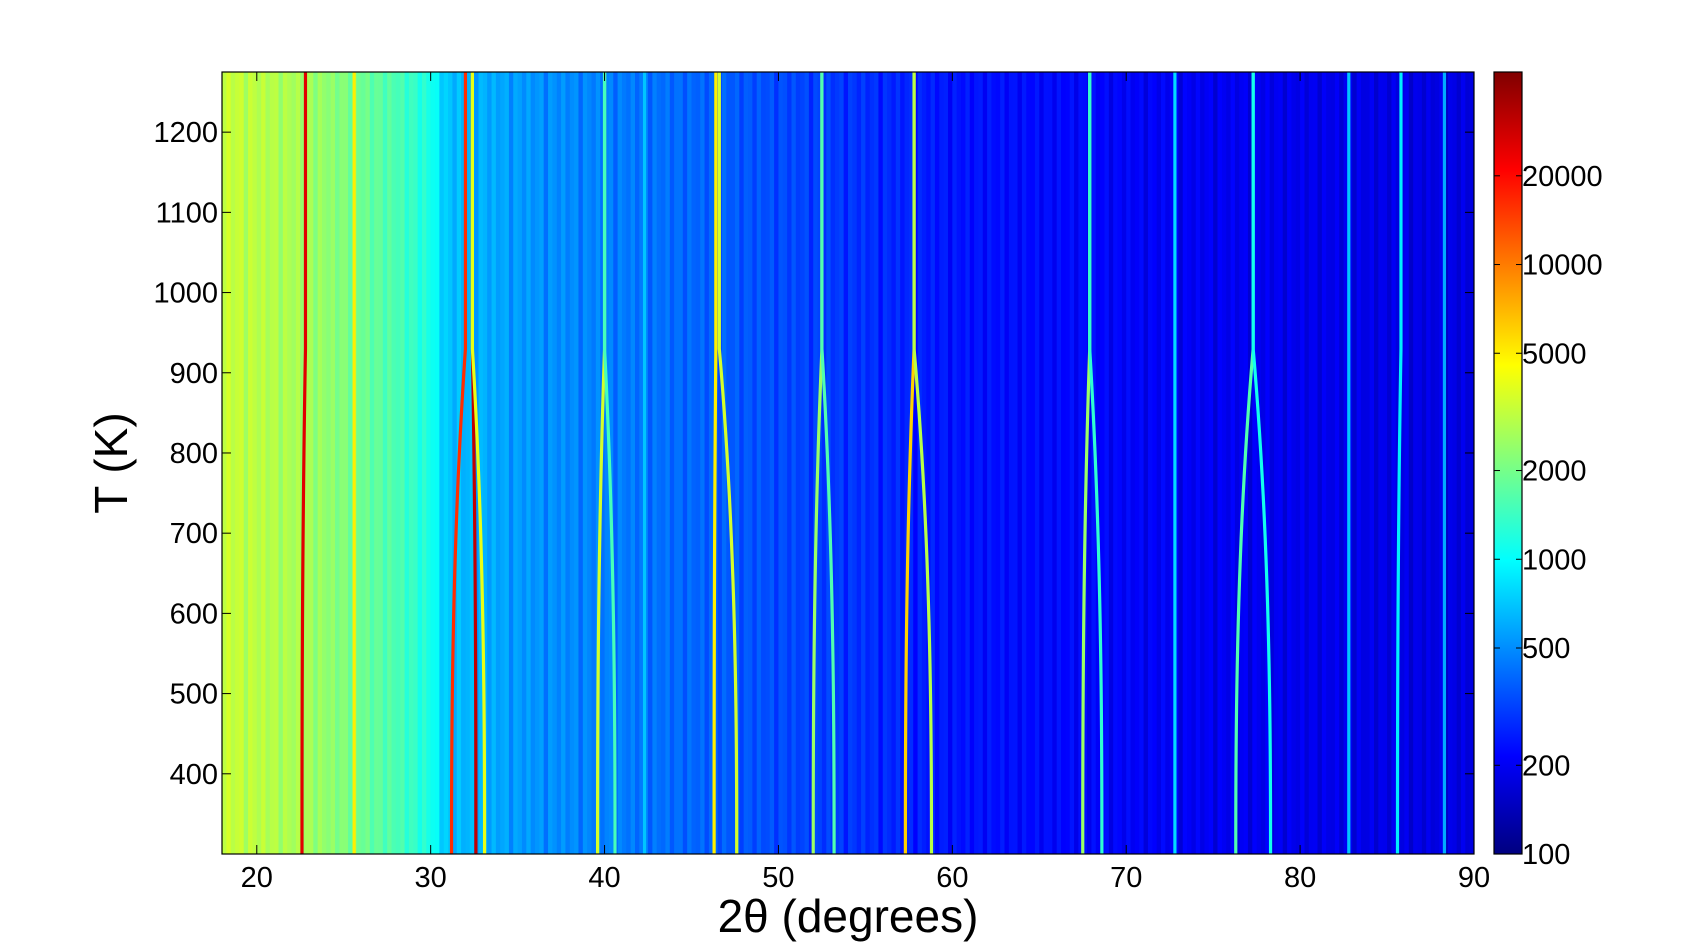  I want to click on colorbar-tick-label: 100, so click(1546, 855).